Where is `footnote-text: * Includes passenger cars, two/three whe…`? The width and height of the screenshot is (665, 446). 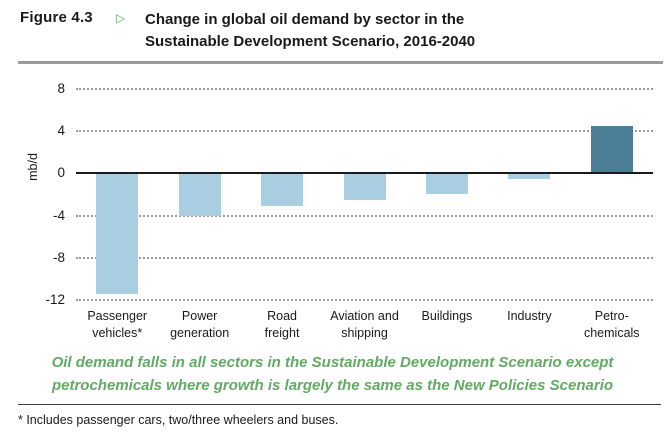 footnote-text: * Includes passenger cars, two/three whe… is located at coordinates (178, 420).